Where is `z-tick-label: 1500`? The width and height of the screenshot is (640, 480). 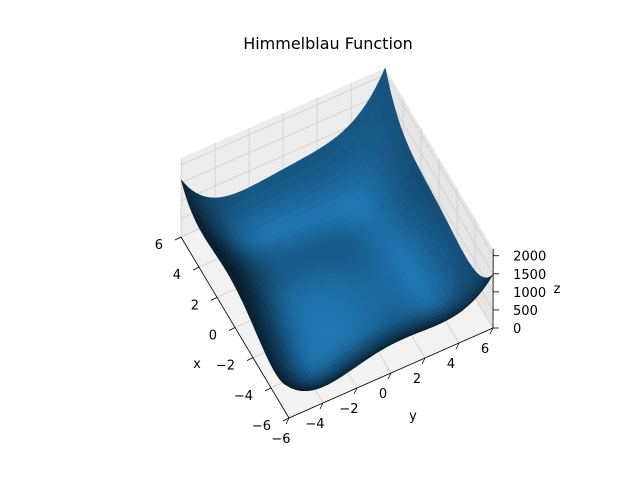 z-tick-label: 1500 is located at coordinates (529, 275).